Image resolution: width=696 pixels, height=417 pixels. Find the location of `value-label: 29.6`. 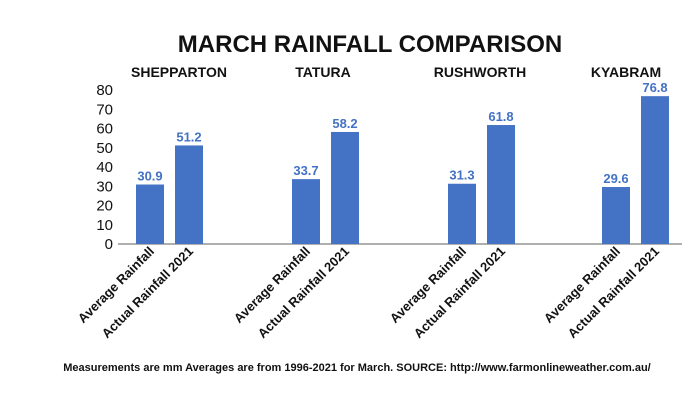

value-label: 29.6 is located at coordinates (615, 178).